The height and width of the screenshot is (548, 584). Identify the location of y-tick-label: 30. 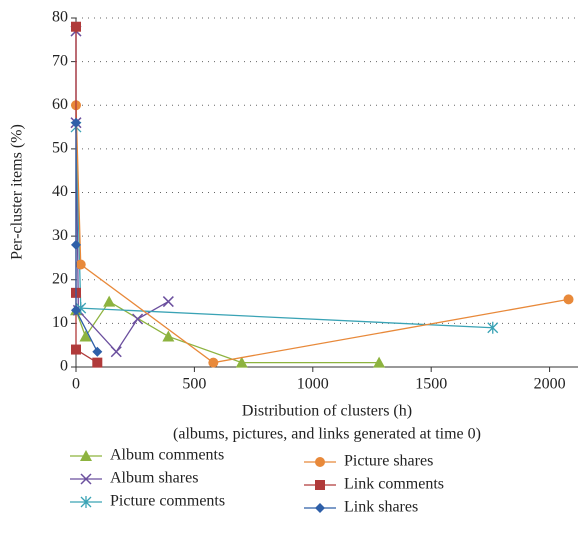
(60, 235).